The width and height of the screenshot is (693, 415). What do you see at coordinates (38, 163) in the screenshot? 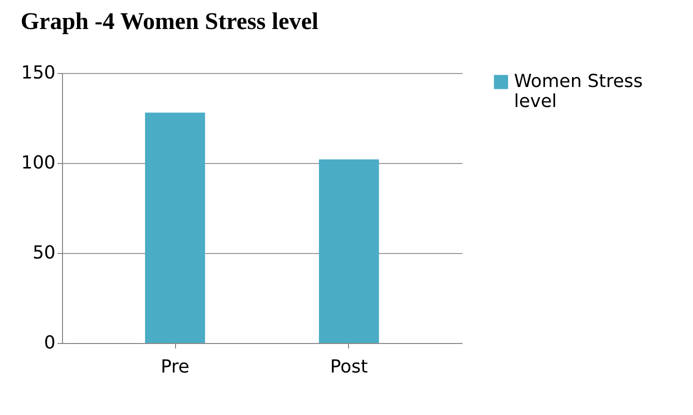
I see `y-tick-label: 100` at bounding box center [38, 163].